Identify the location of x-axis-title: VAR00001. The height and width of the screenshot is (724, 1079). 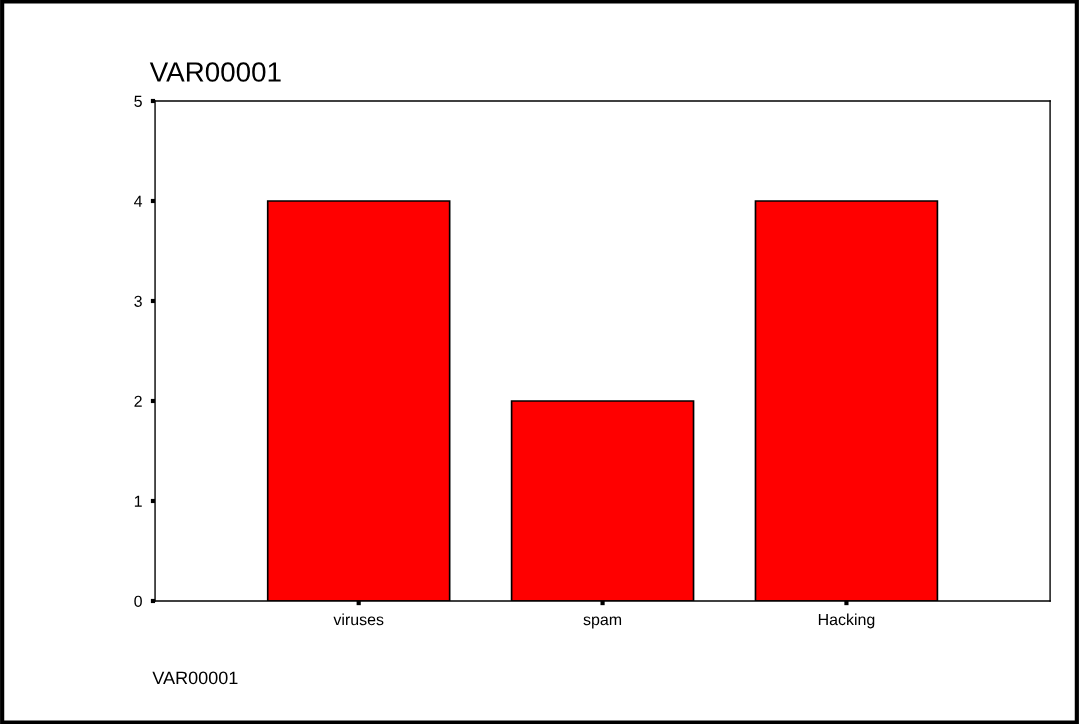
(195, 678).